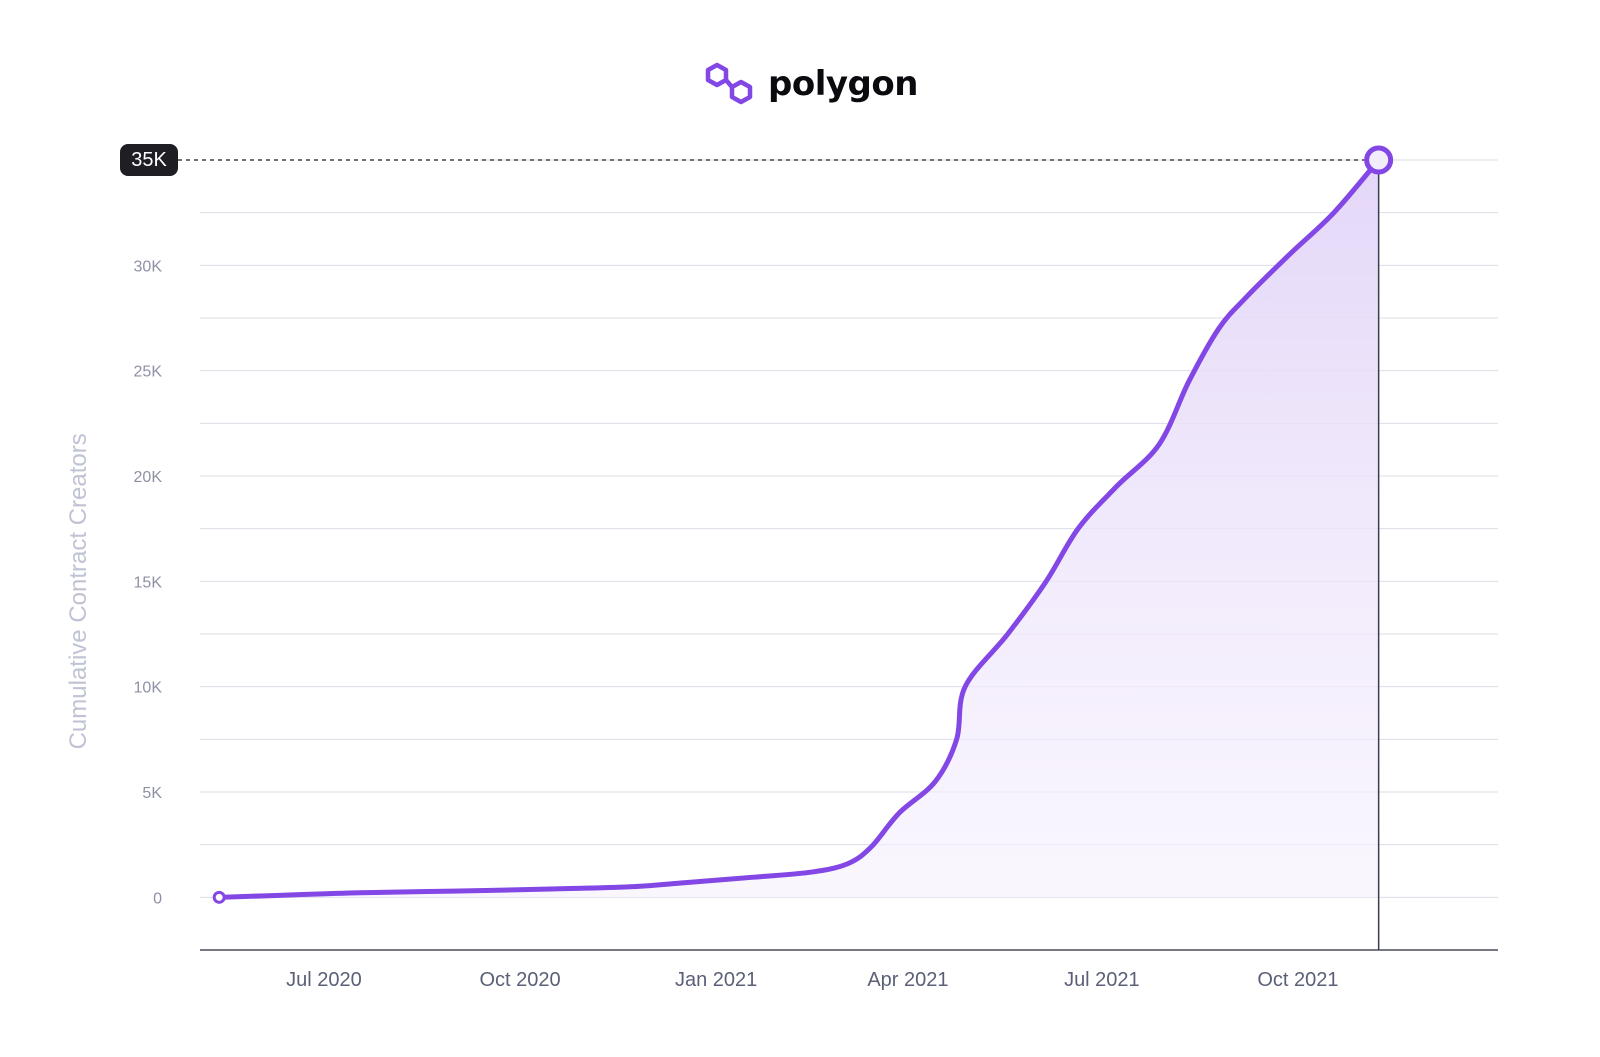  Describe the element at coordinates (157, 898) in the screenshot. I see `y-tick-label: 0` at that location.